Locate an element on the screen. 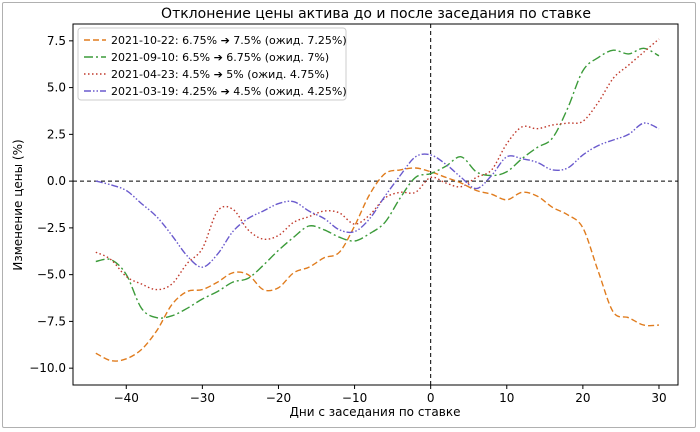  x-tick-label: −40 is located at coordinates (126, 398).